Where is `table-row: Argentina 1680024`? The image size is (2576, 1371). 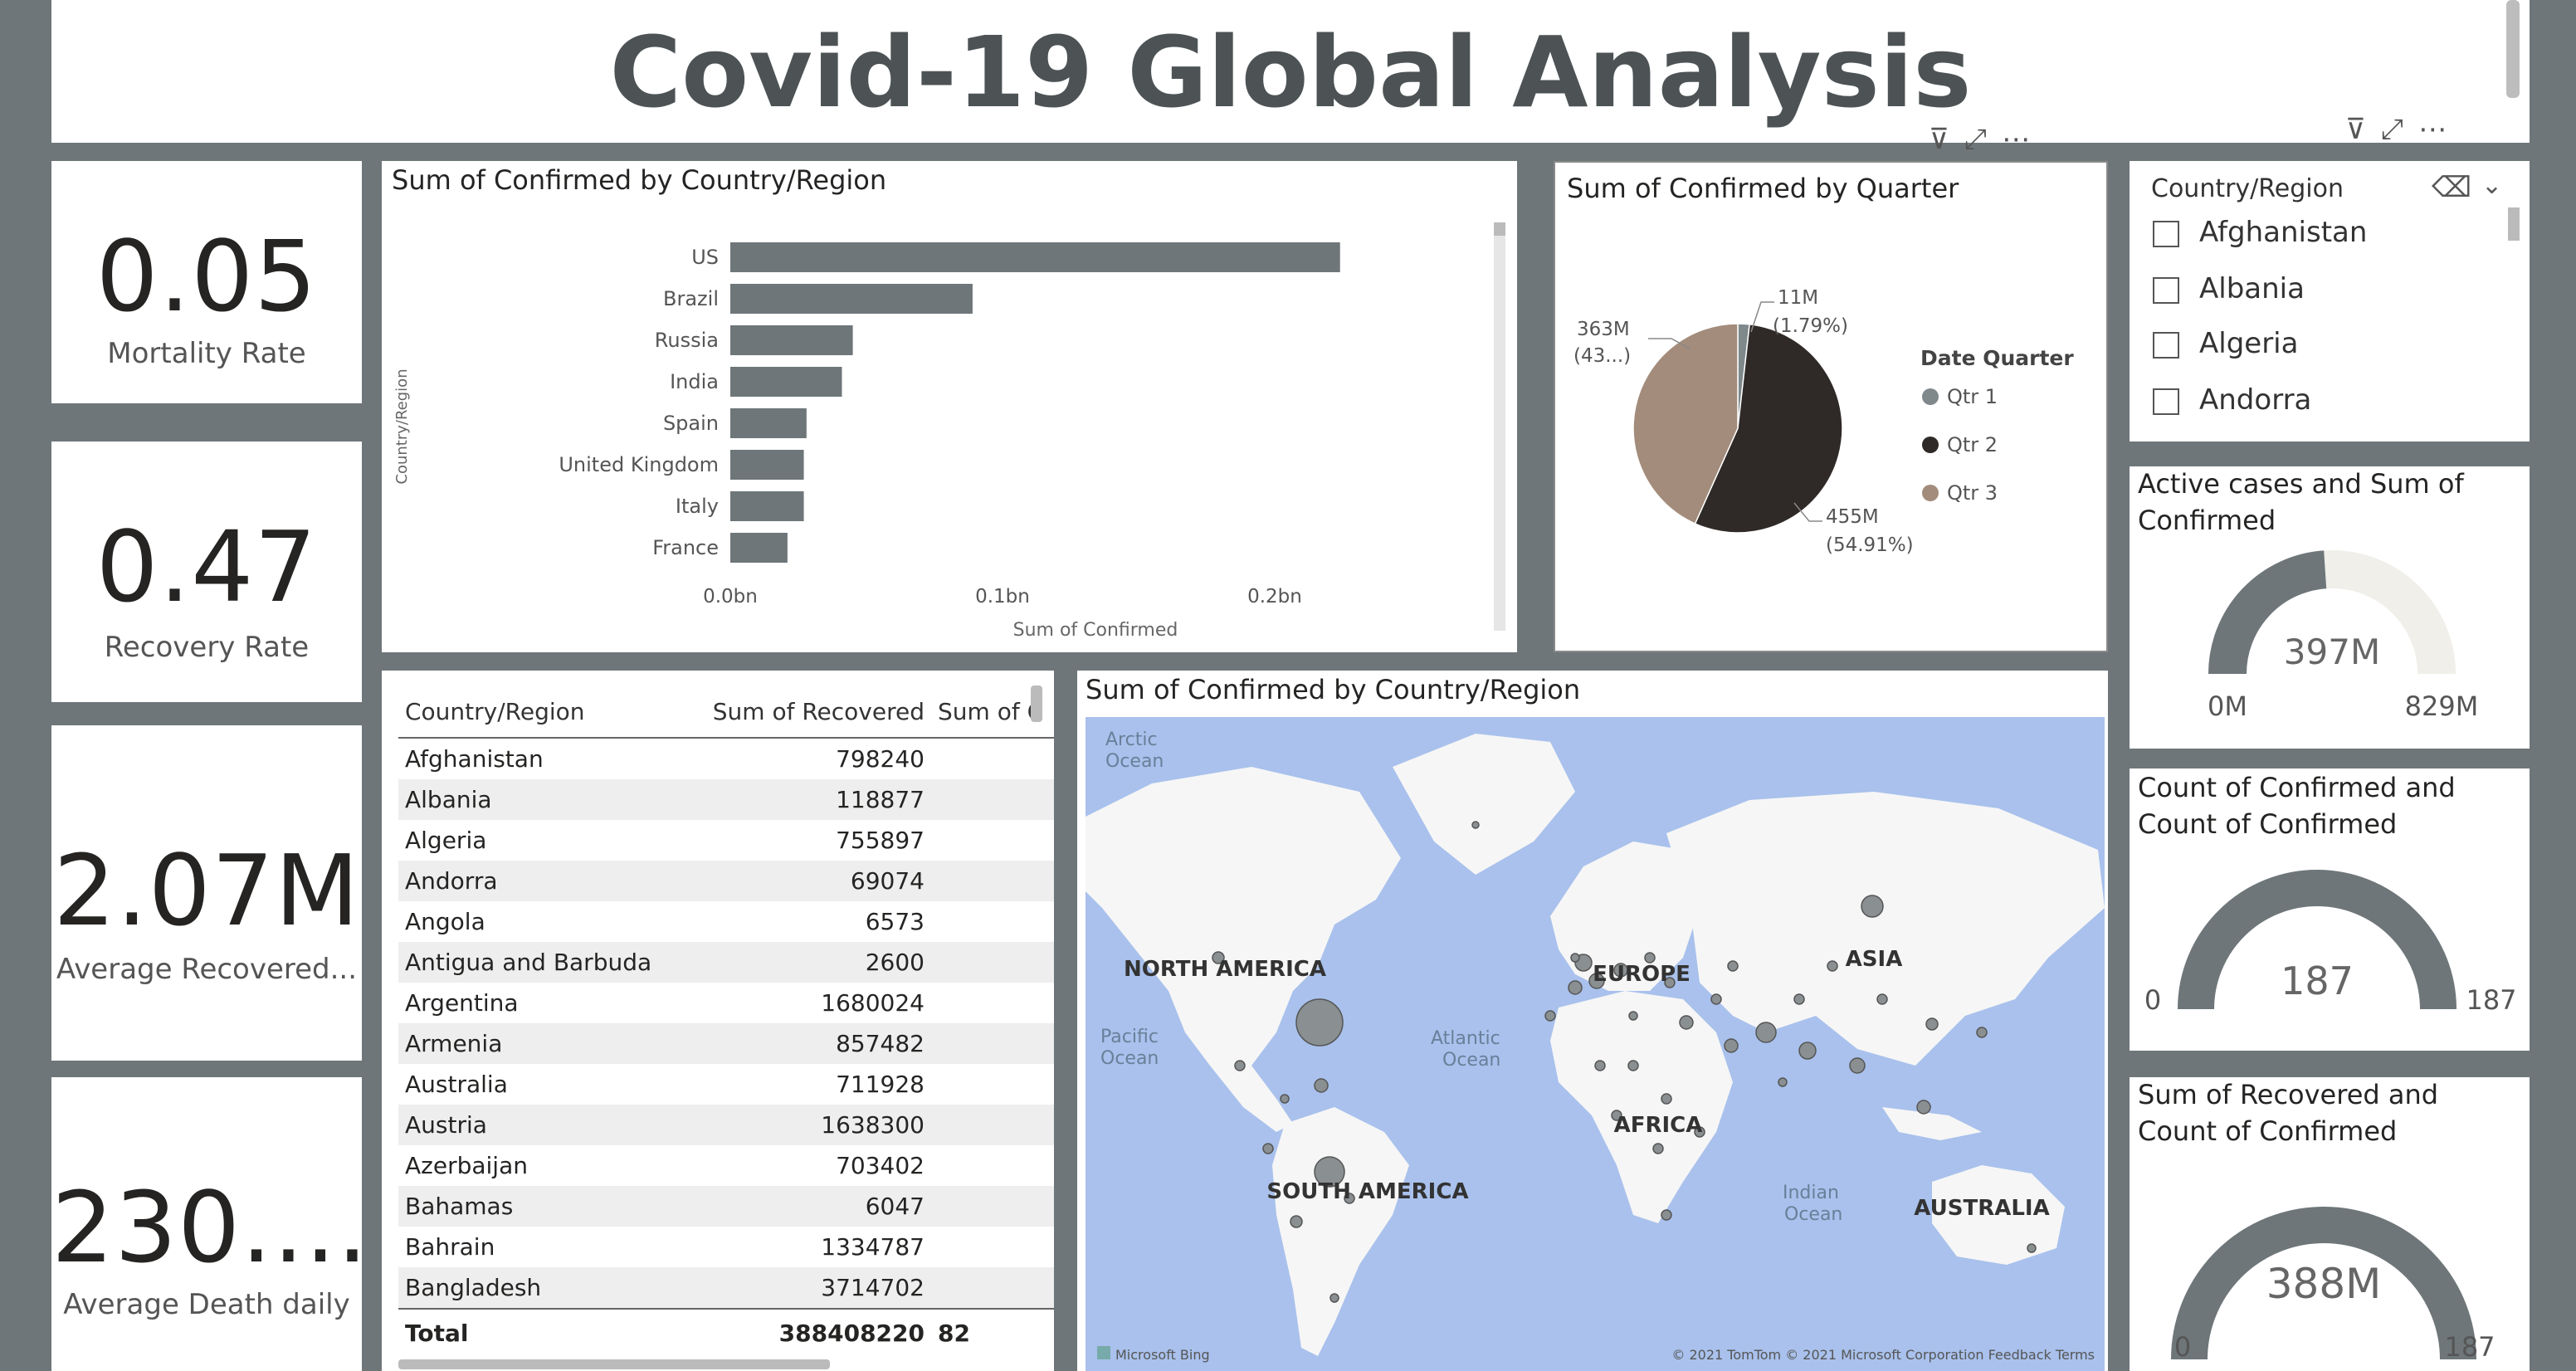 table-row: Argentina 1680024 is located at coordinates (726, 1003).